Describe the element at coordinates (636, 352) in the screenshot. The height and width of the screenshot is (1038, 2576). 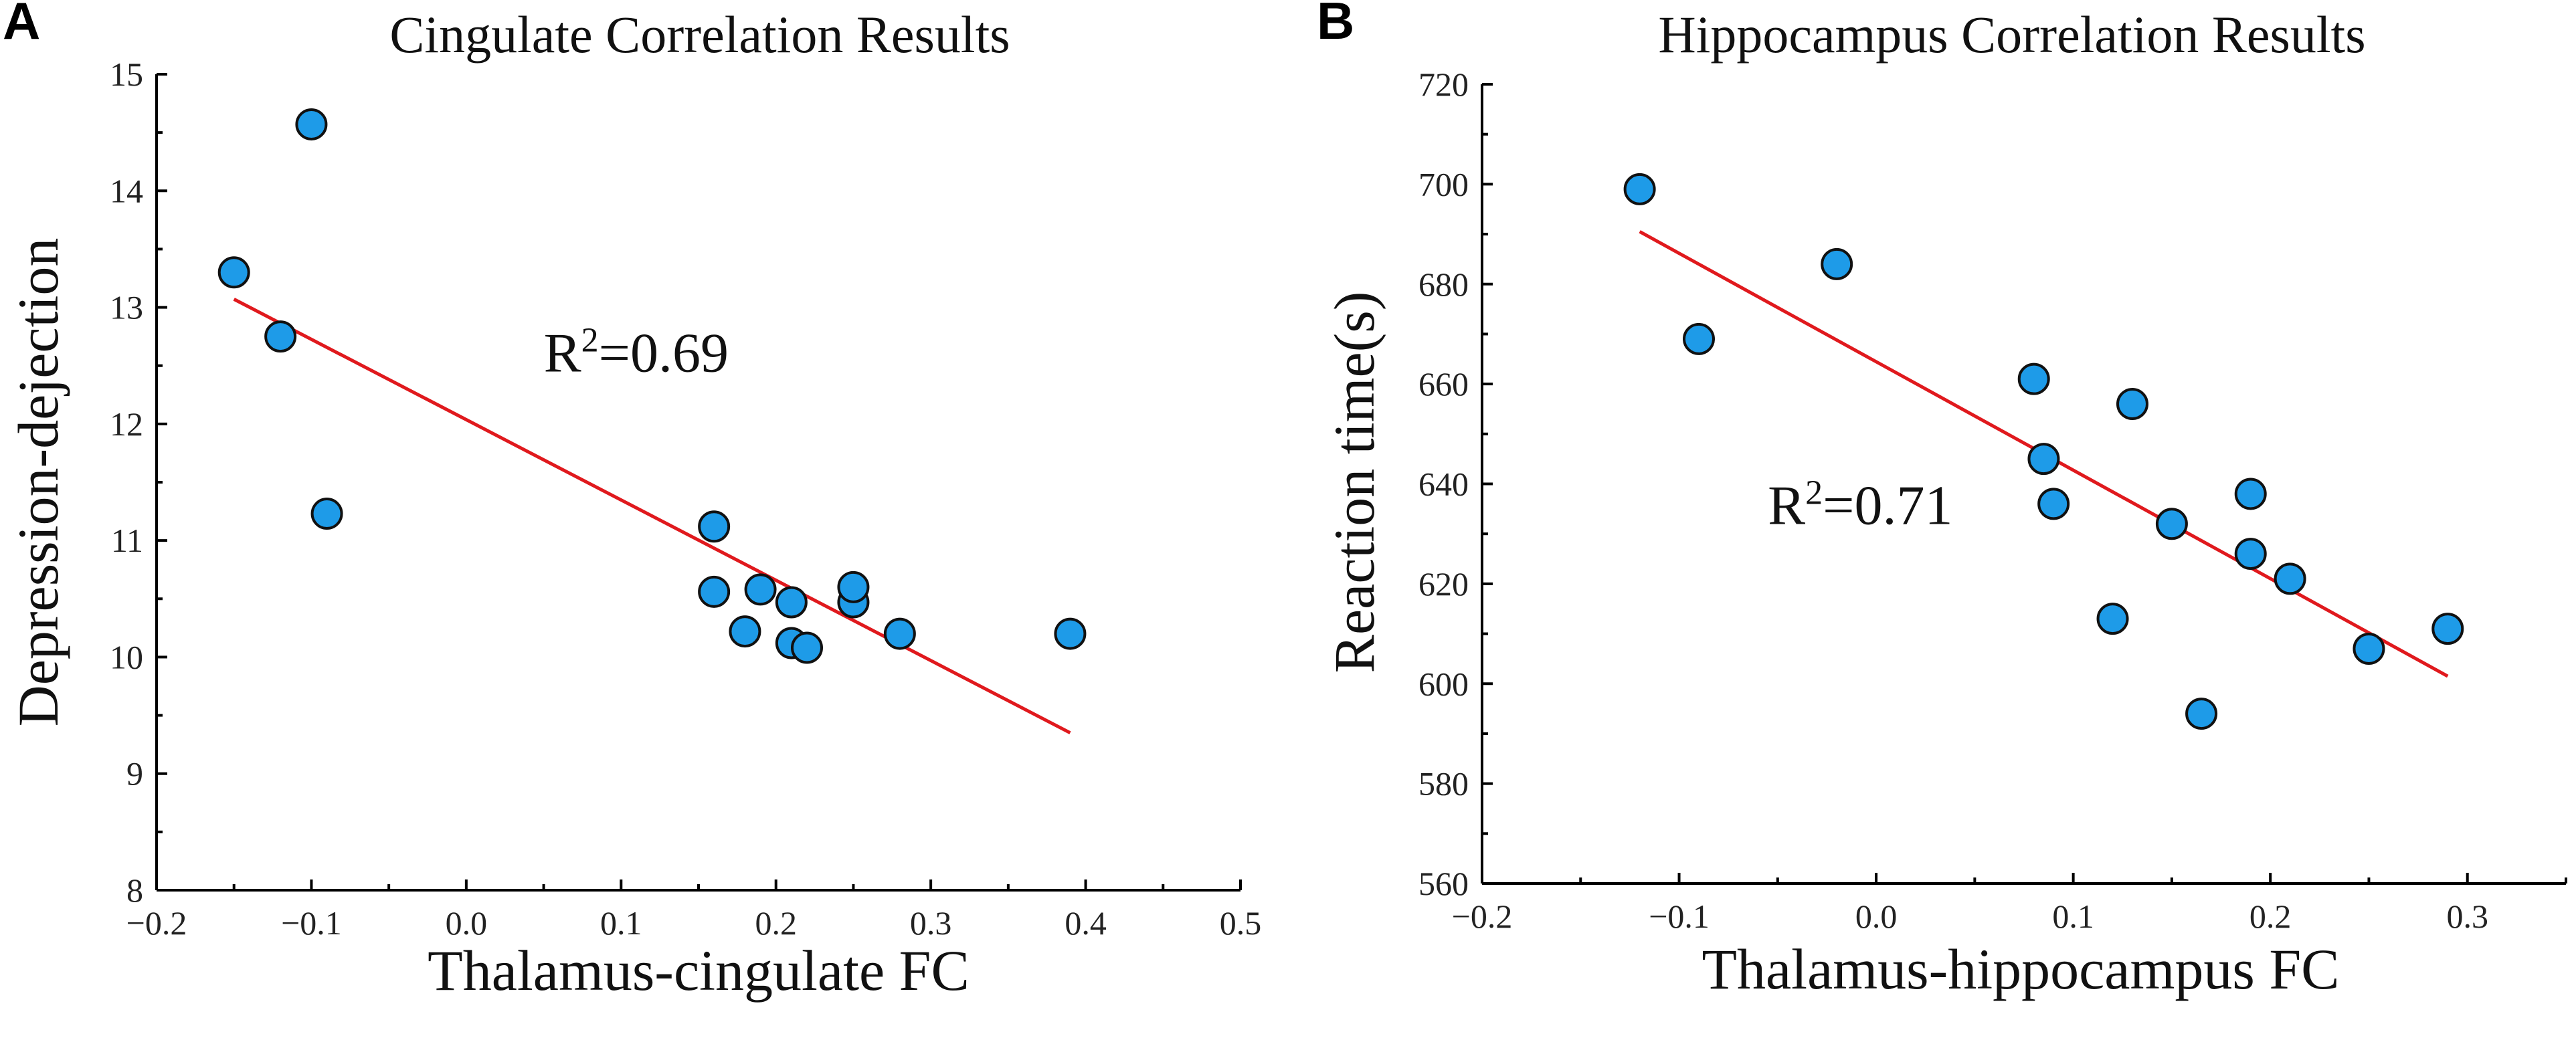
I see `panel-a-r-squared: R2=0.69` at that location.